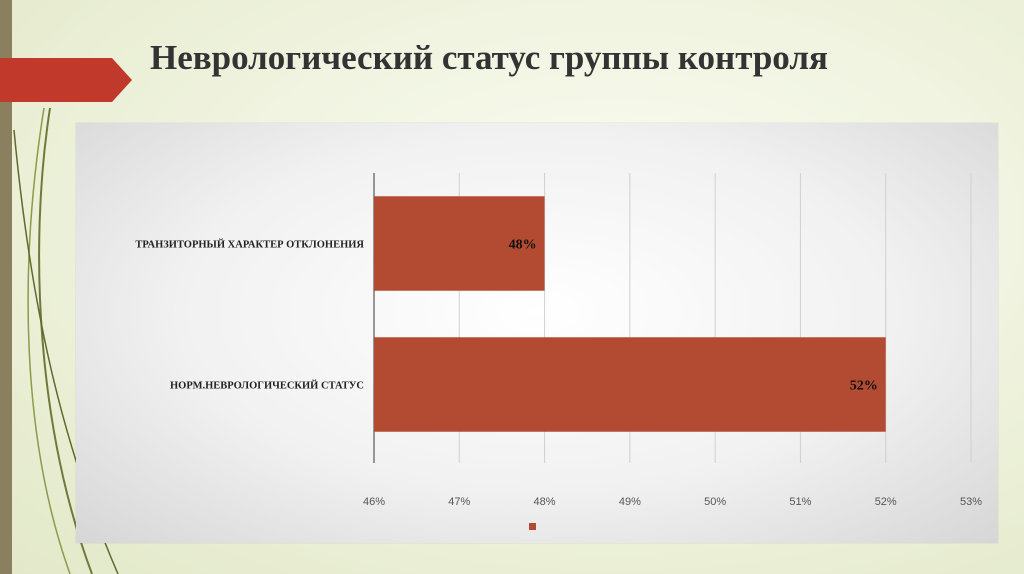  I want to click on x-tick-label: 46%, so click(374, 502).